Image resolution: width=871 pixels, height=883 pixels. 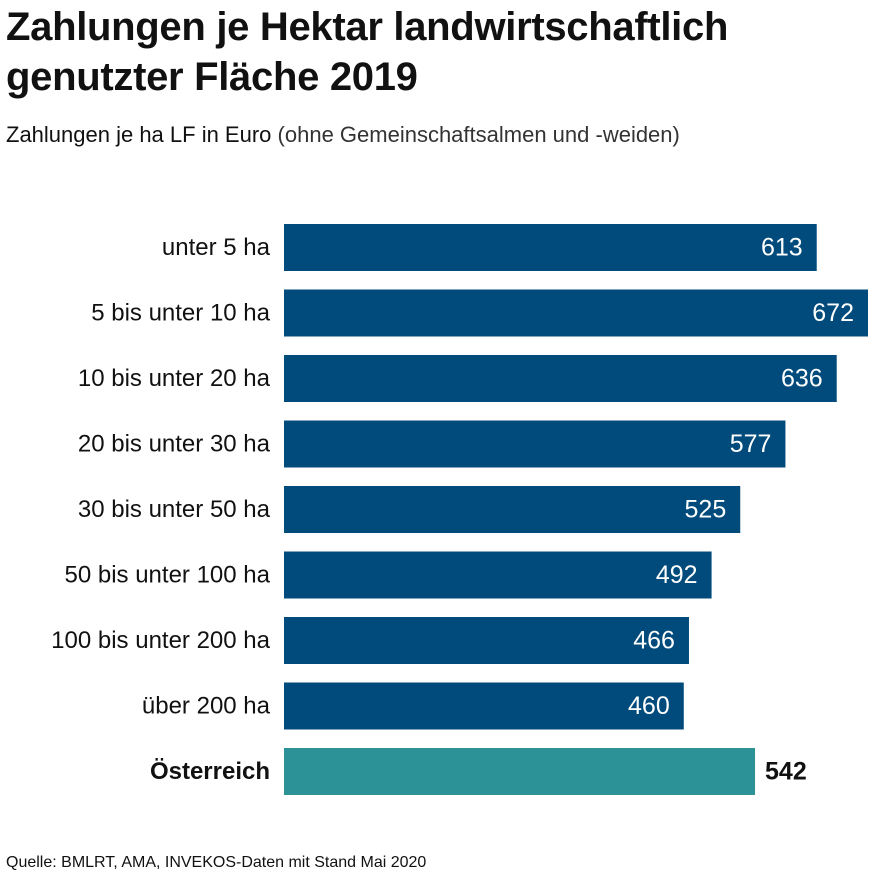 I want to click on category-label: unter 5 ha, so click(x=216, y=247).